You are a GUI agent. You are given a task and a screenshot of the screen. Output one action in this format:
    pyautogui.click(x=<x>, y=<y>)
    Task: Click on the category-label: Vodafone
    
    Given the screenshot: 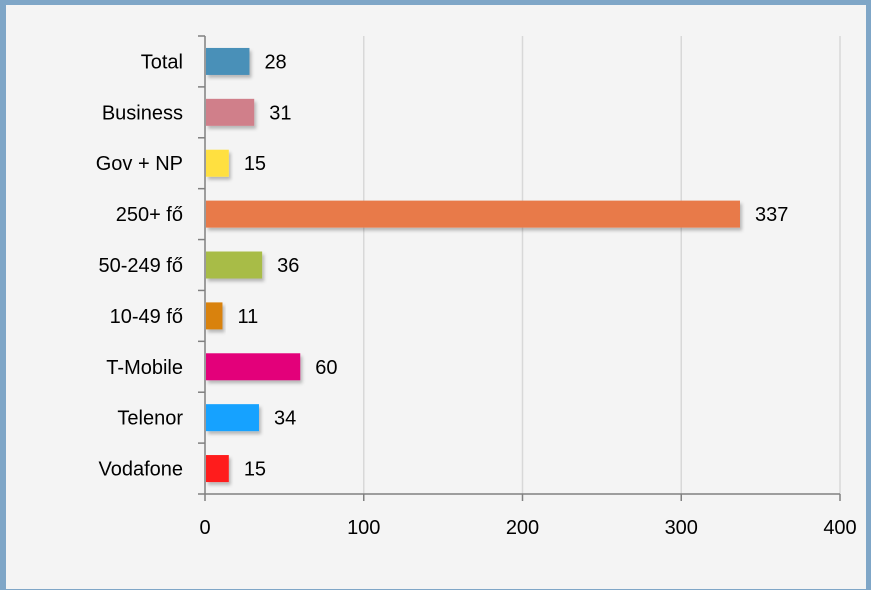 What is the action you would take?
    pyautogui.click(x=140, y=470)
    